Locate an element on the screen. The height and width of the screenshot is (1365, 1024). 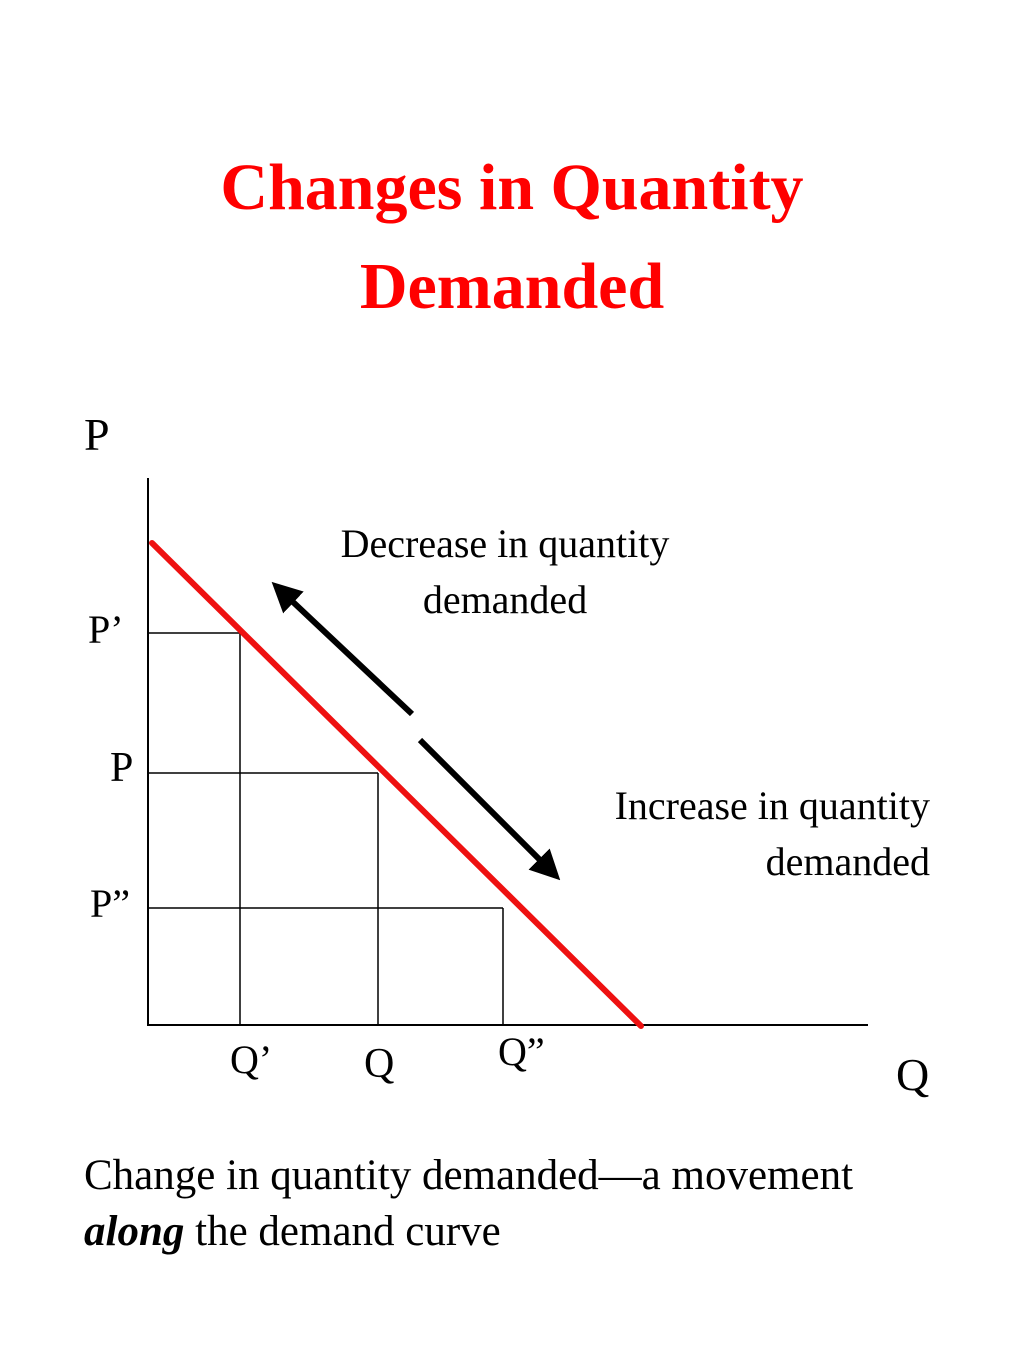
decrease-annotation: Decrease in quantity demanded is located at coordinates (505, 572).